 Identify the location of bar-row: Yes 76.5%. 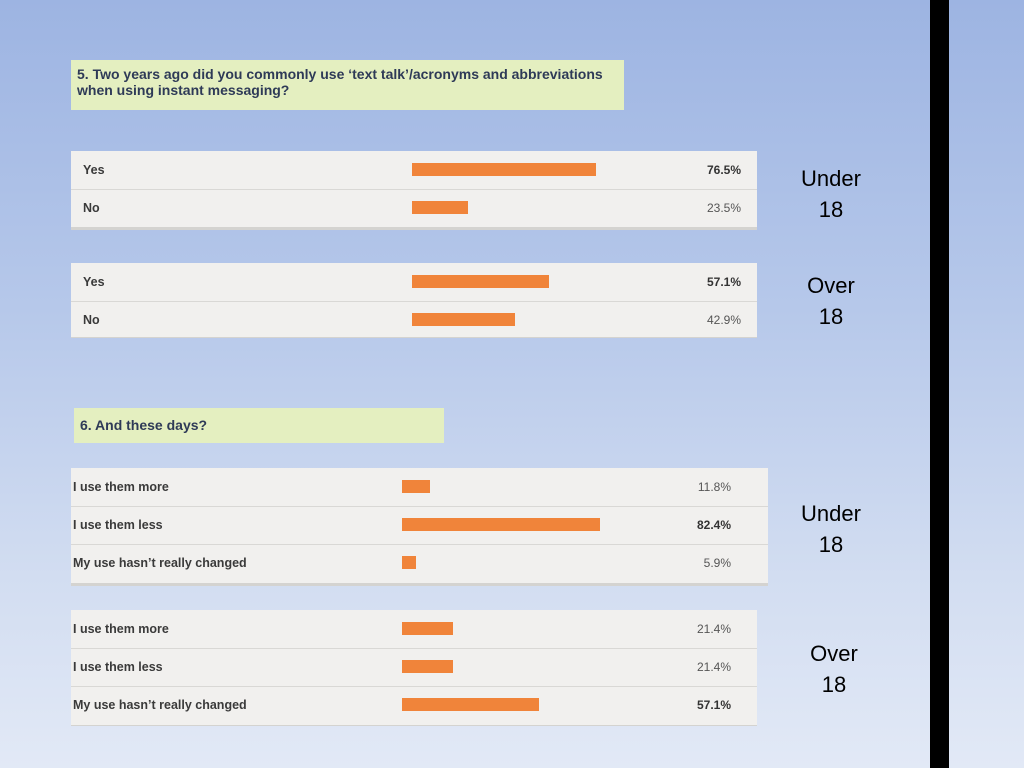
(414, 170).